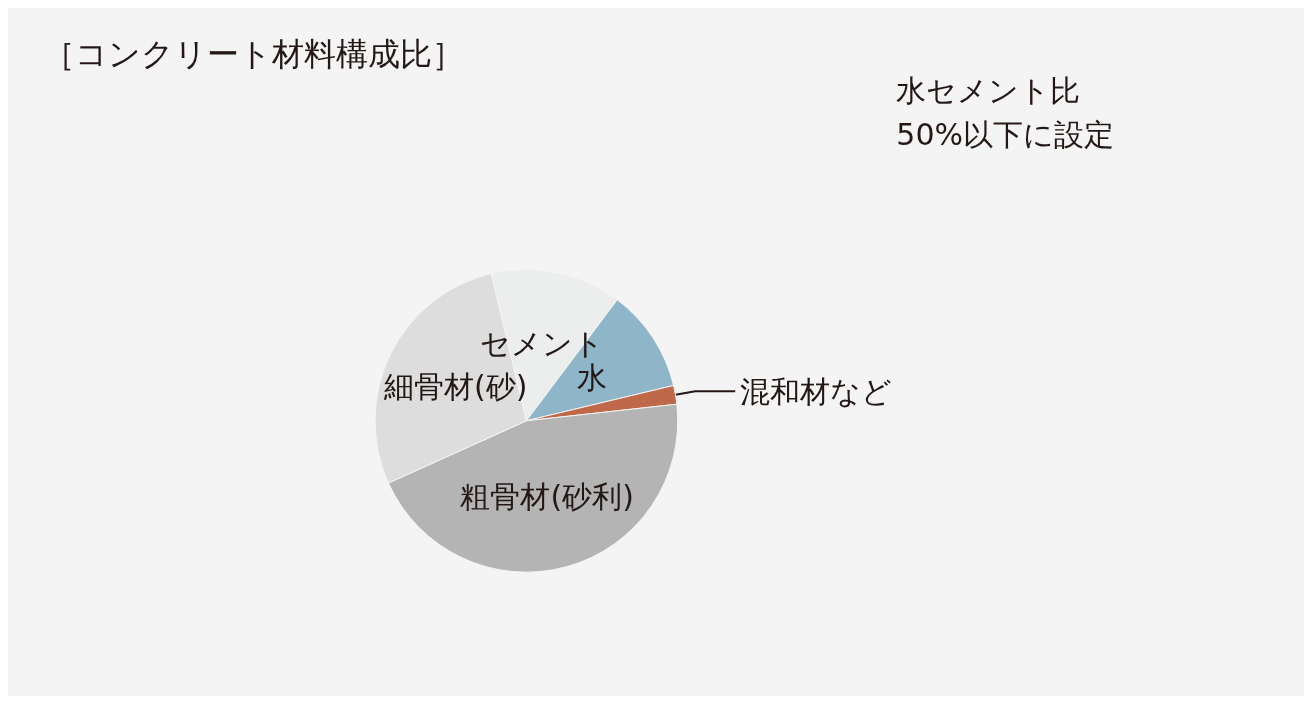 Image resolution: width=1312 pixels, height=704 pixels. What do you see at coordinates (547, 497) in the screenshot?
I see `slice-label: 粗骨材(砂利)` at bounding box center [547, 497].